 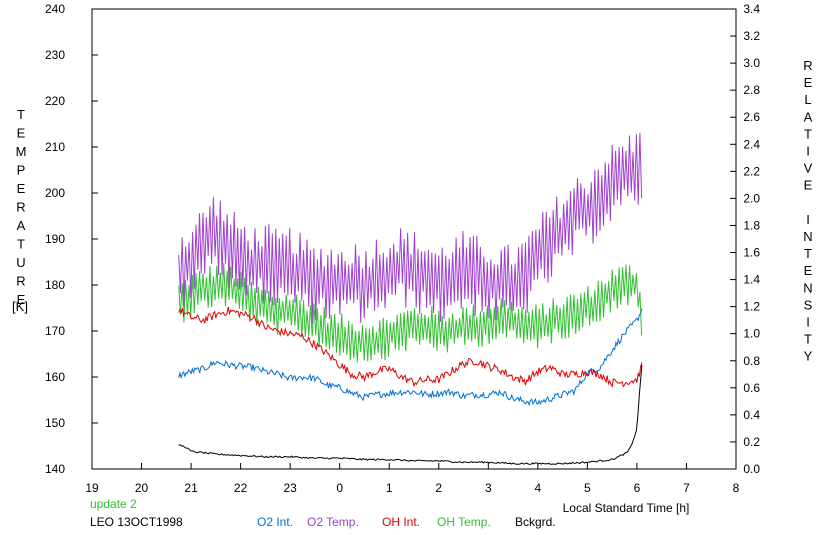 I want to click on right-tick-label: 1.6, so click(x=751, y=253).